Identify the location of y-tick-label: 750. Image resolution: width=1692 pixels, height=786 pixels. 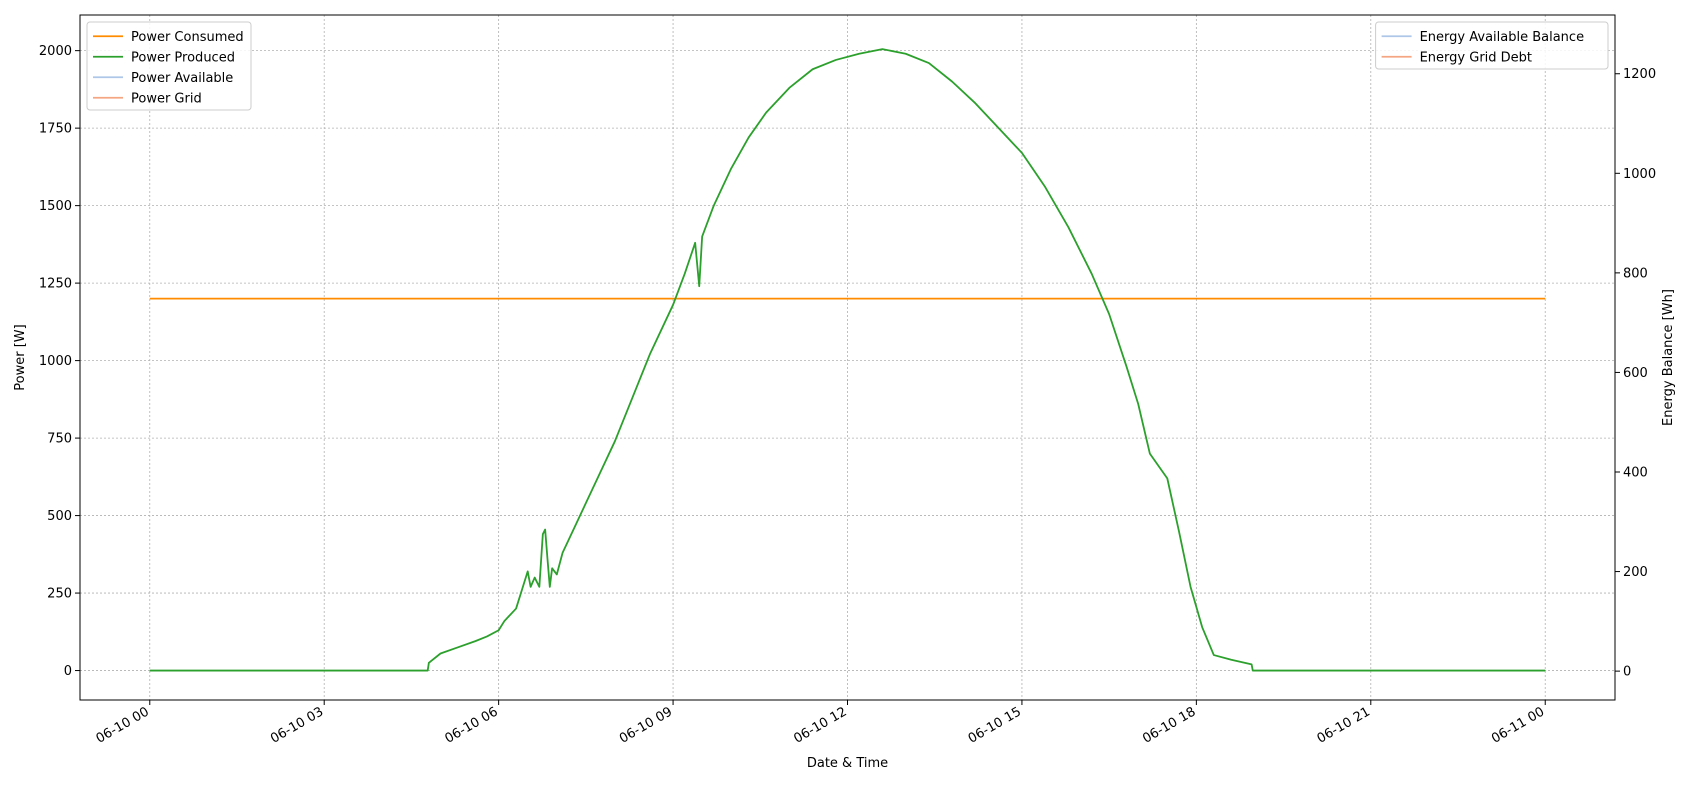
(59, 439).